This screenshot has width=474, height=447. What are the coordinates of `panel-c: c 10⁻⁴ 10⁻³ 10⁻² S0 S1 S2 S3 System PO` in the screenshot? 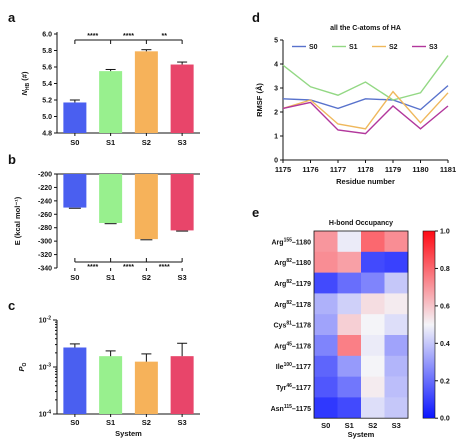 It's located at (104, 368).